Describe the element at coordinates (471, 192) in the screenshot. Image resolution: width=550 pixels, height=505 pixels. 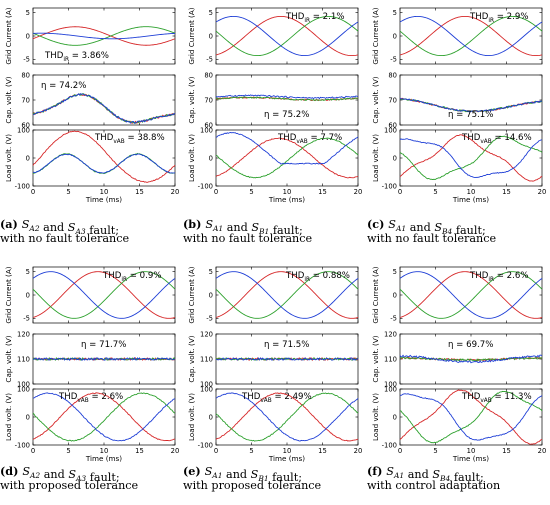
I see `panel-c-load-xtick-label: 10` at that location.